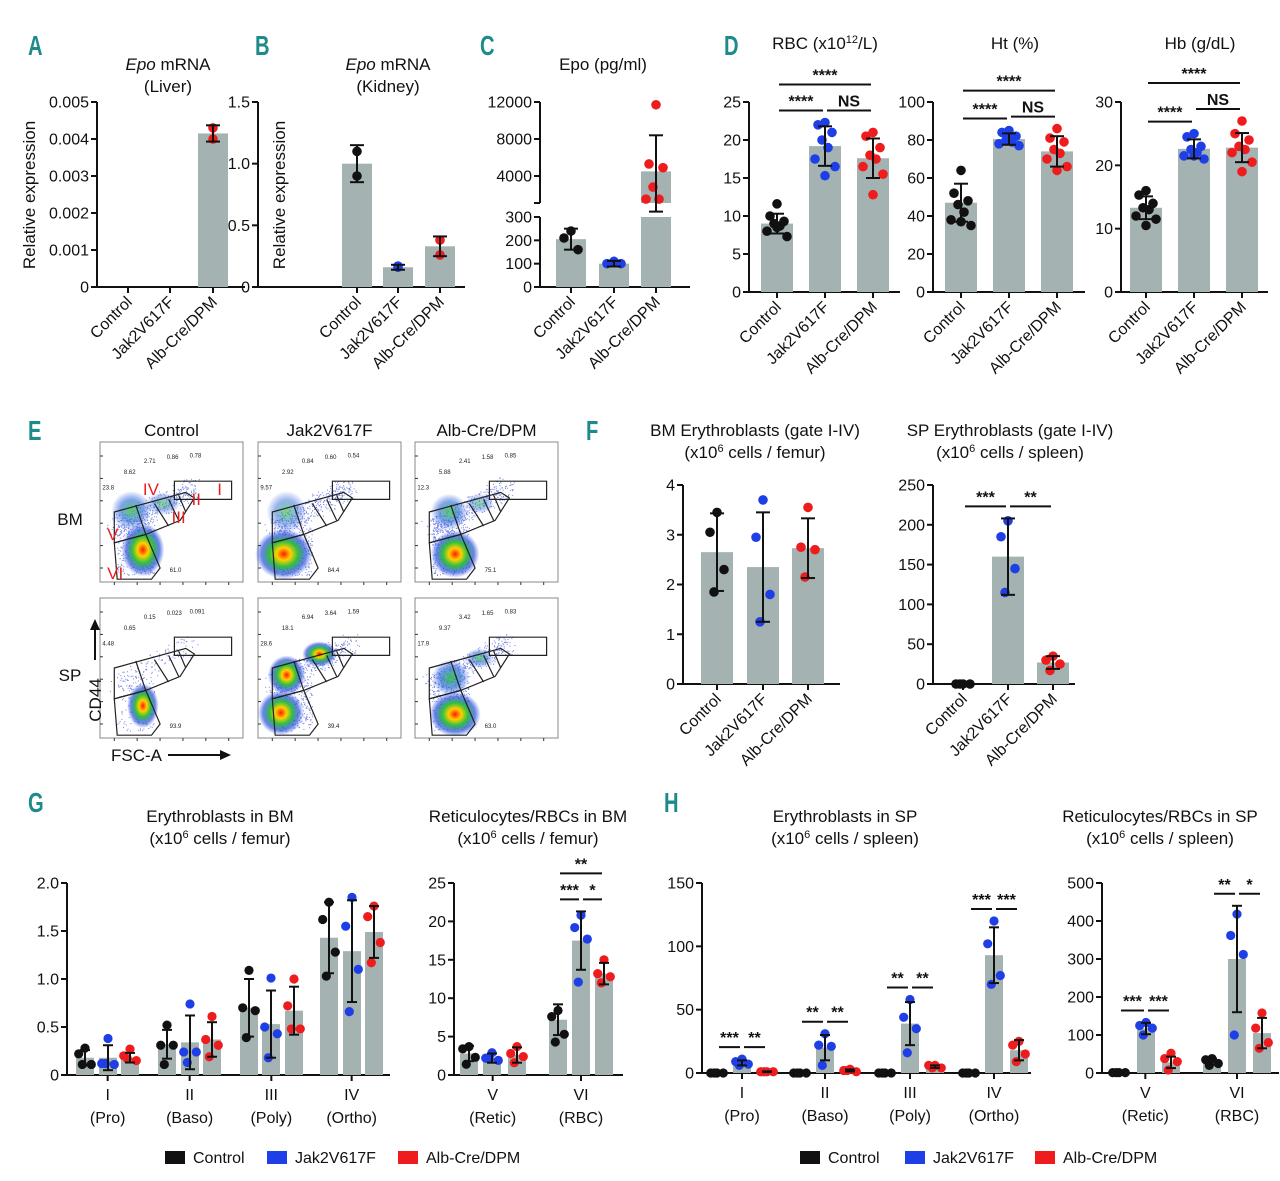 The image size is (1280, 1181). I want to click on x-category-label: II, so click(825, 1093).